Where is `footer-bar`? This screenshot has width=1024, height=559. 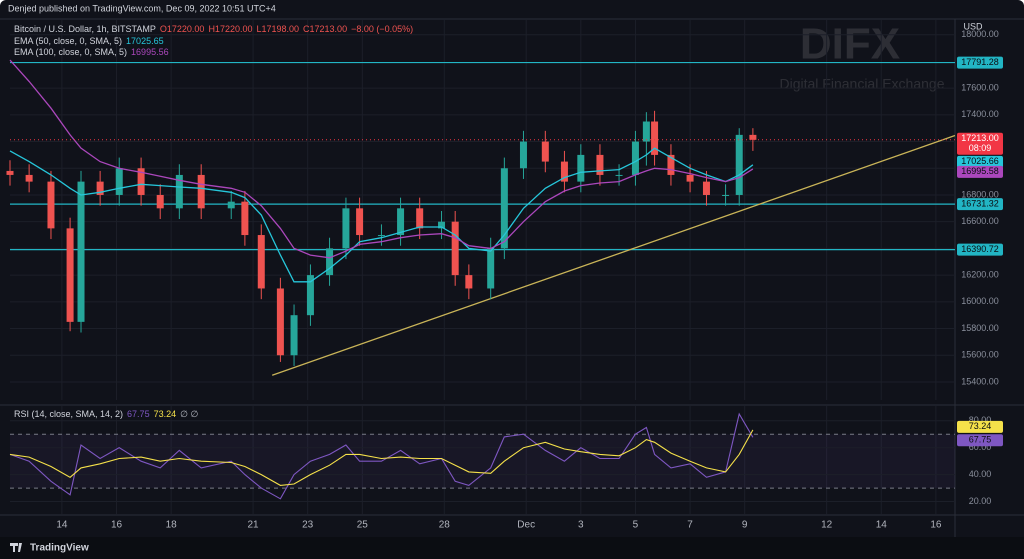
footer-bar is located at coordinates (512, 548).